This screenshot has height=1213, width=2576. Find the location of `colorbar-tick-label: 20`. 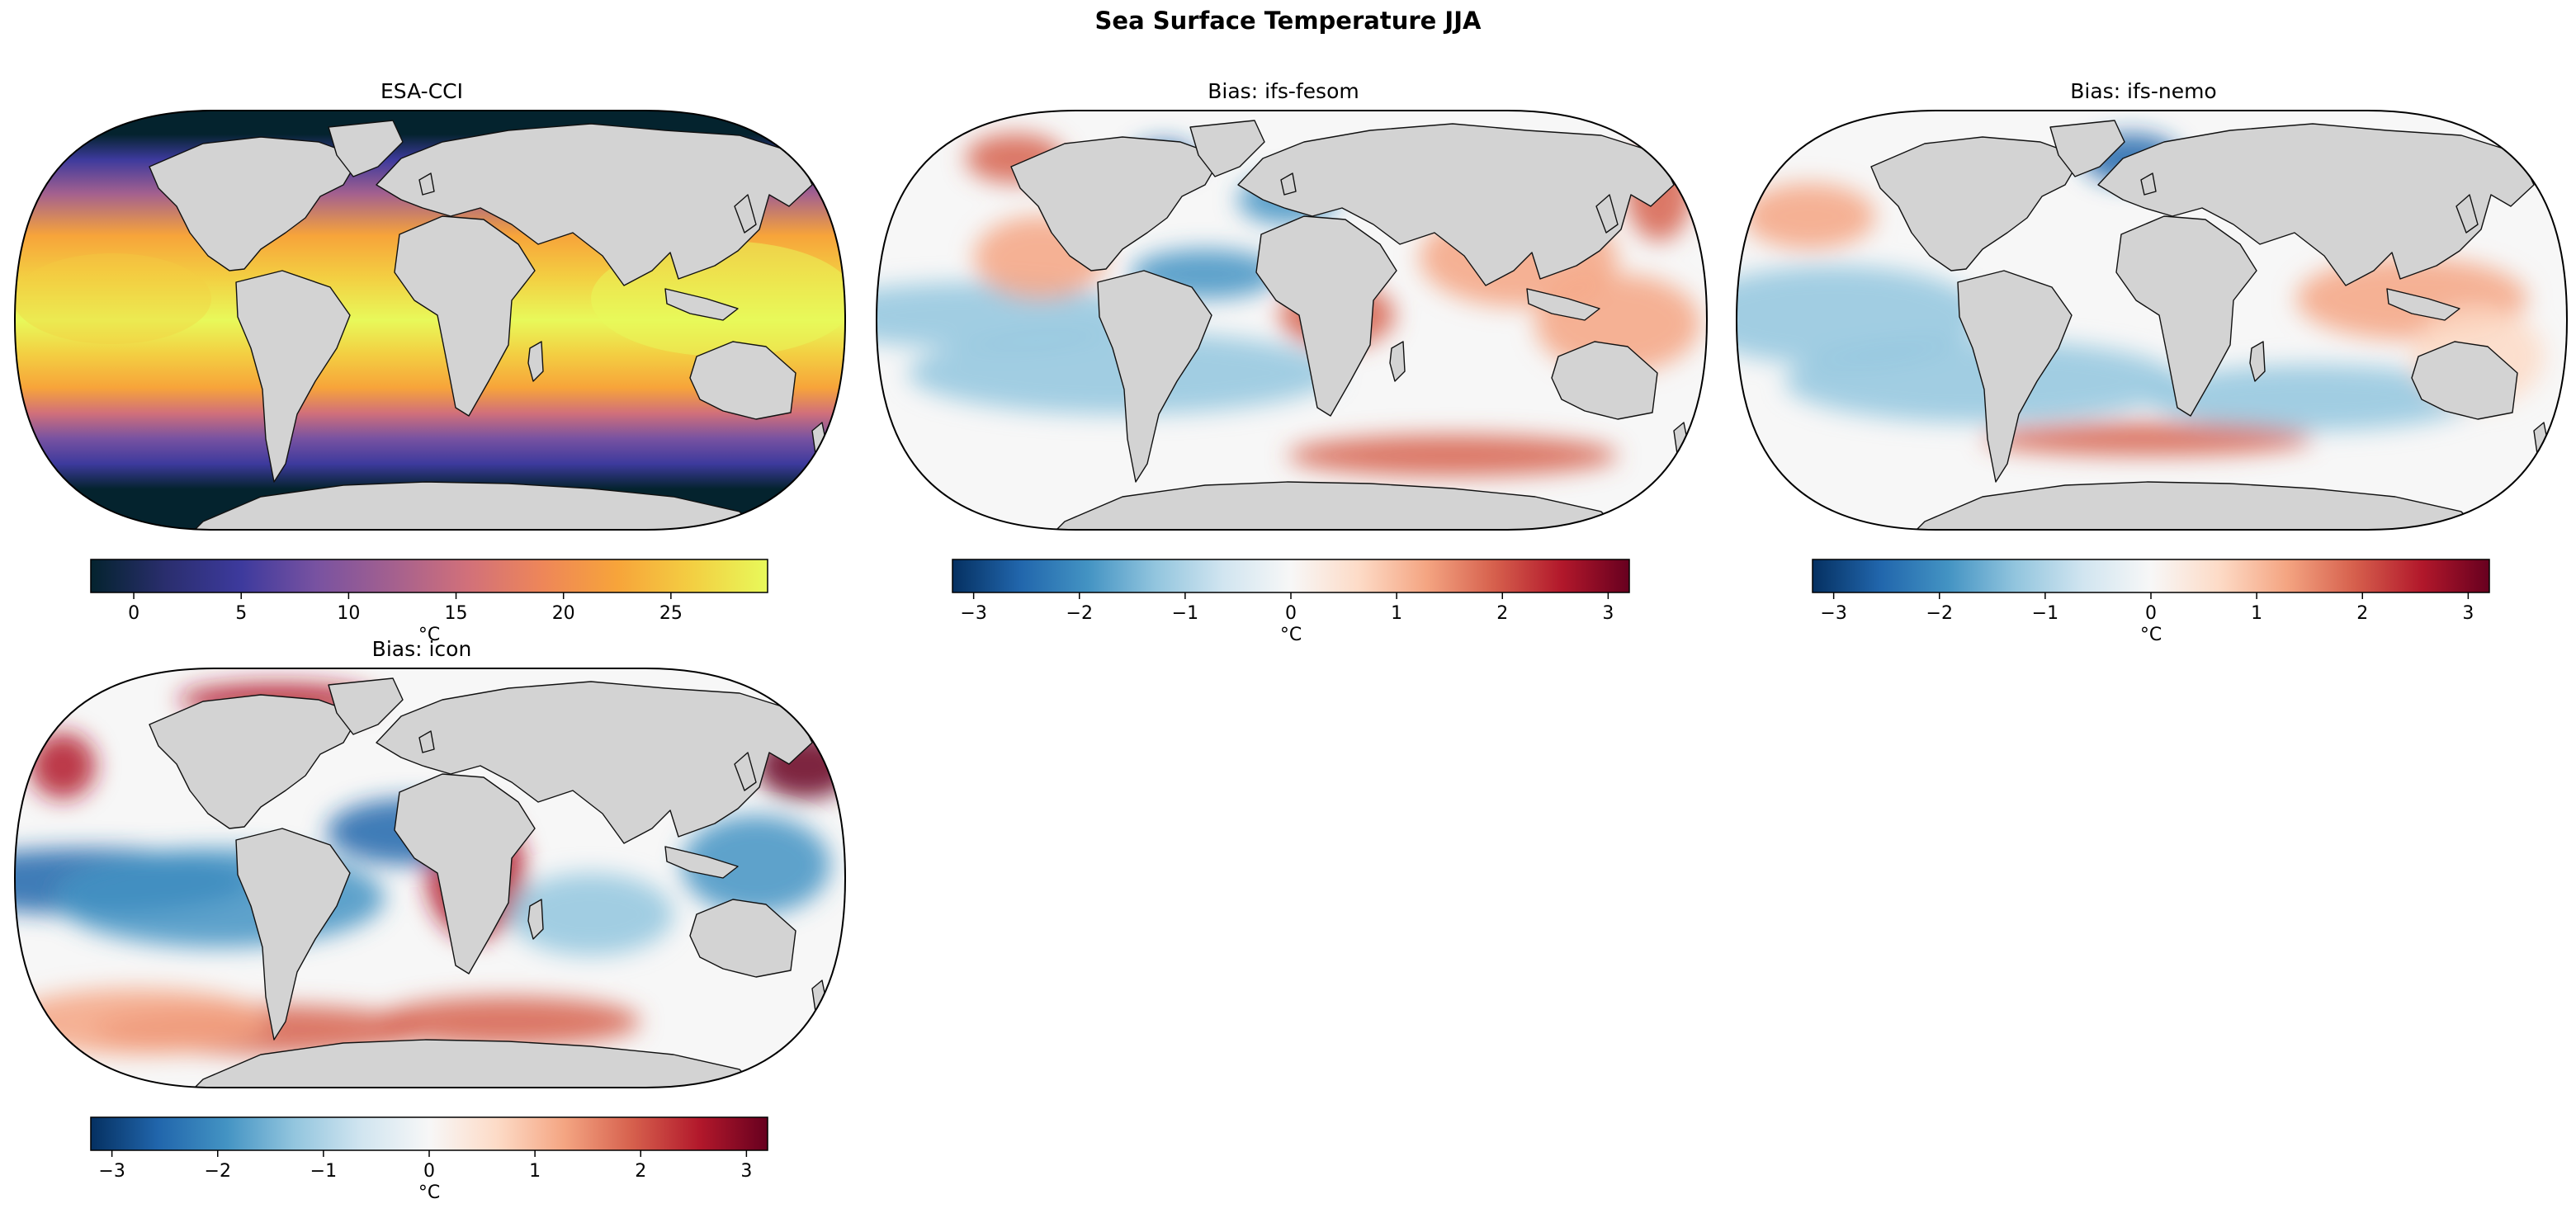

colorbar-tick-label: 20 is located at coordinates (563, 613).